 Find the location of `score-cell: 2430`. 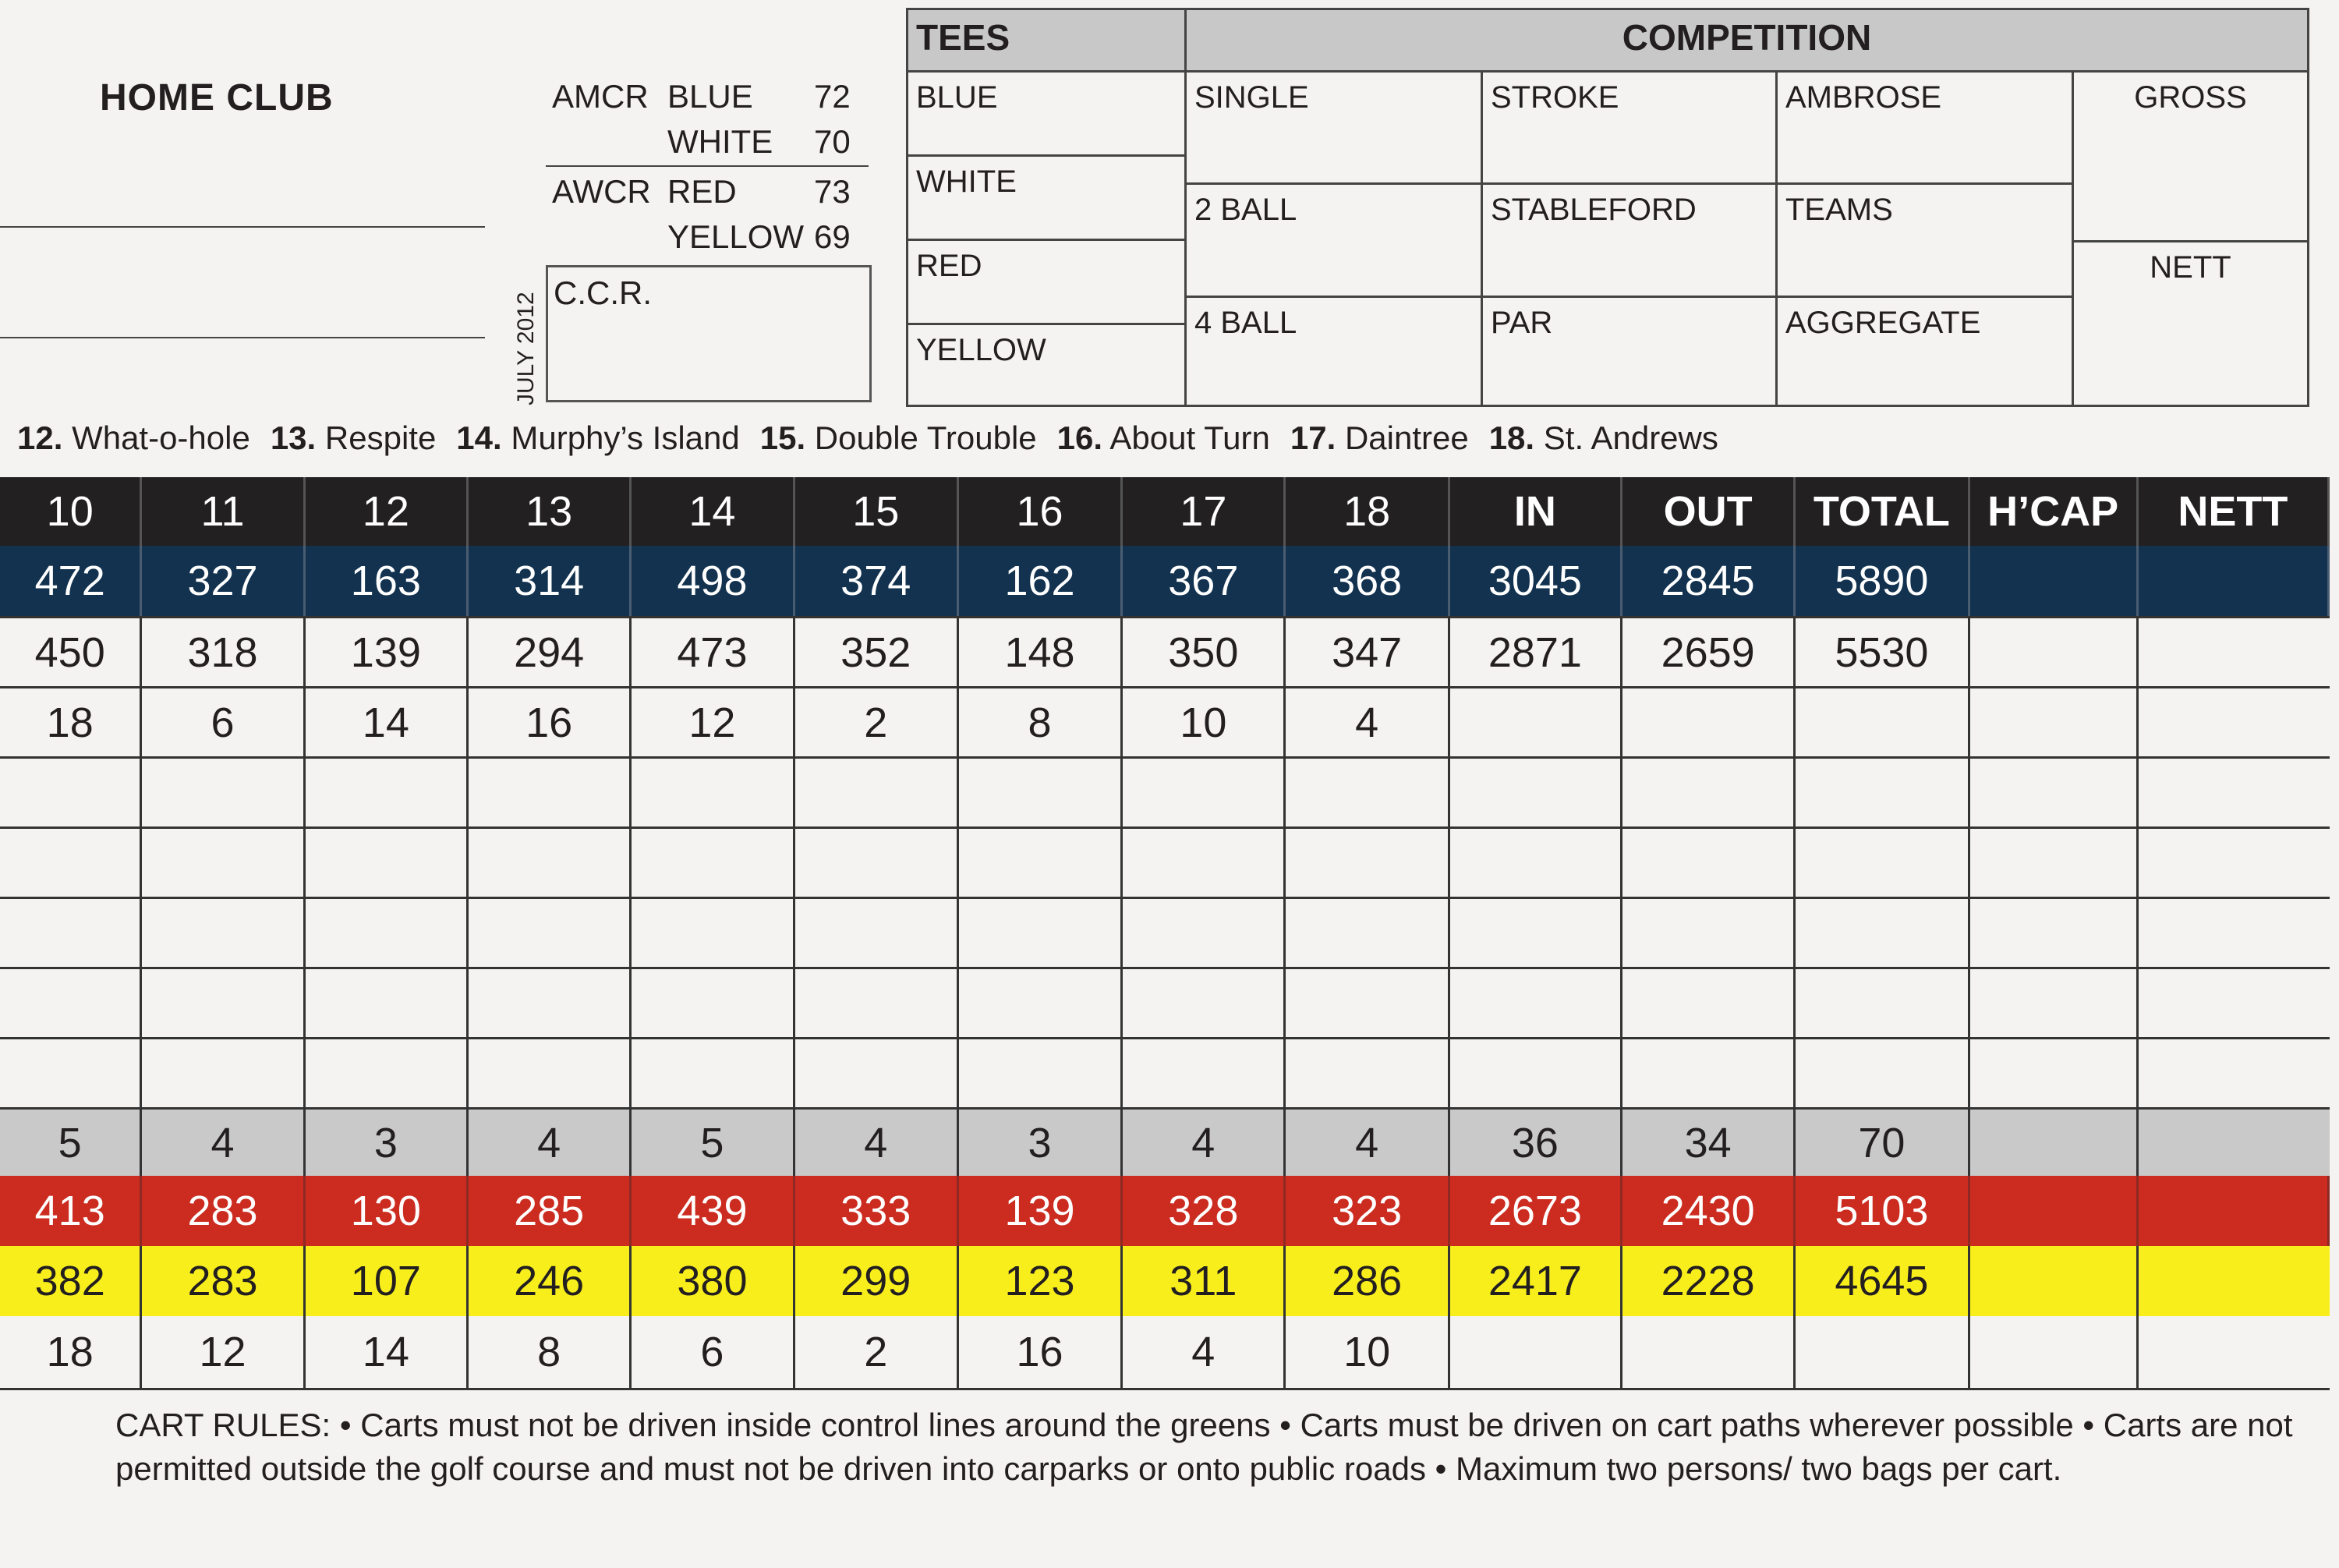

score-cell: 2430 is located at coordinates (1709, 1211).